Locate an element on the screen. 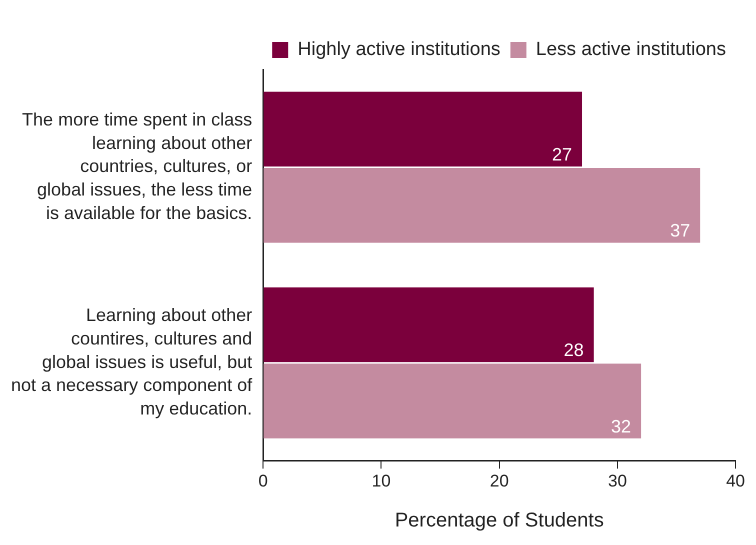  x-tick-label: 0 is located at coordinates (263, 480).